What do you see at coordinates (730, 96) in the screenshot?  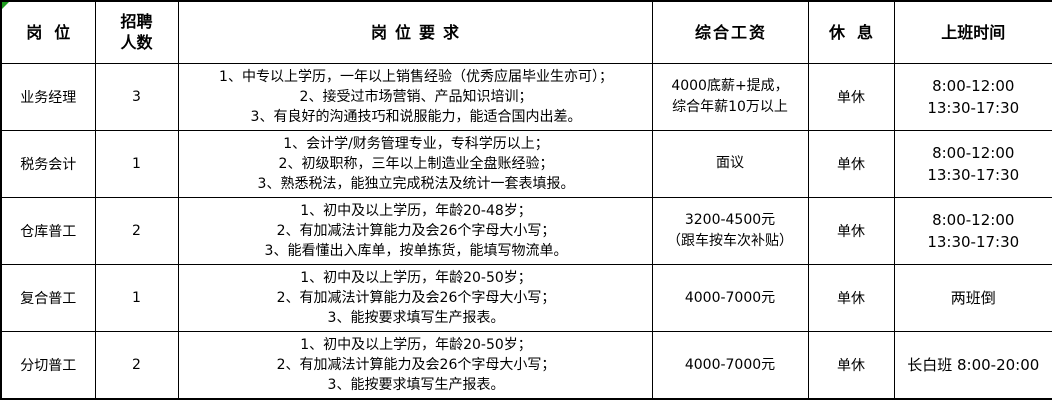 I see `cell-salary: 4000底薪+提成， 综合年薪10万以上` at bounding box center [730, 96].